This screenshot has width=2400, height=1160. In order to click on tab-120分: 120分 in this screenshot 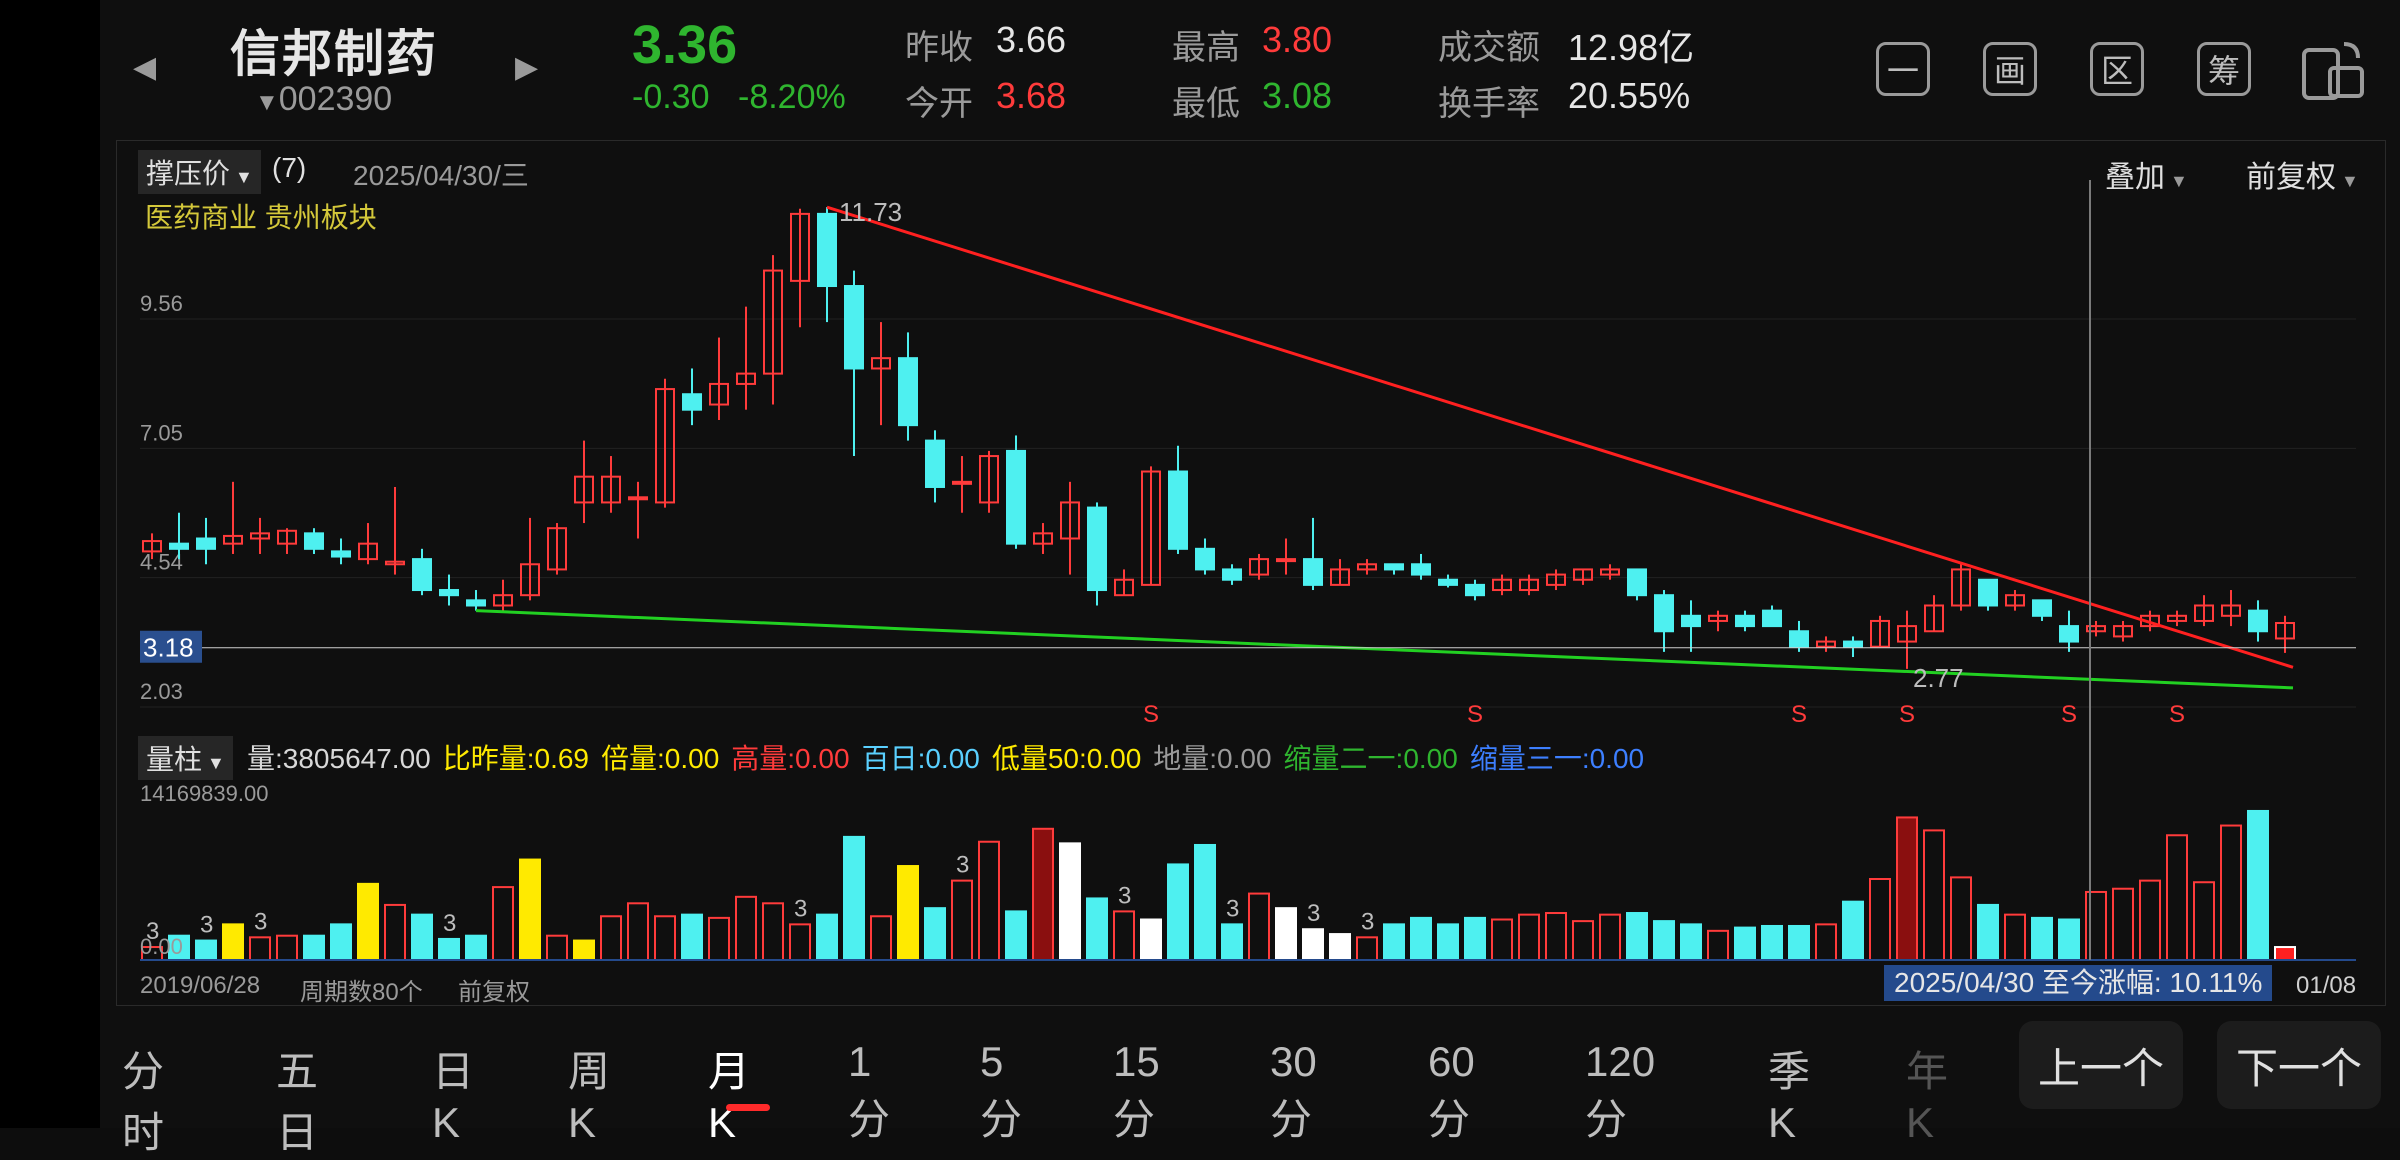, I will do `click(1620, 1090)`.